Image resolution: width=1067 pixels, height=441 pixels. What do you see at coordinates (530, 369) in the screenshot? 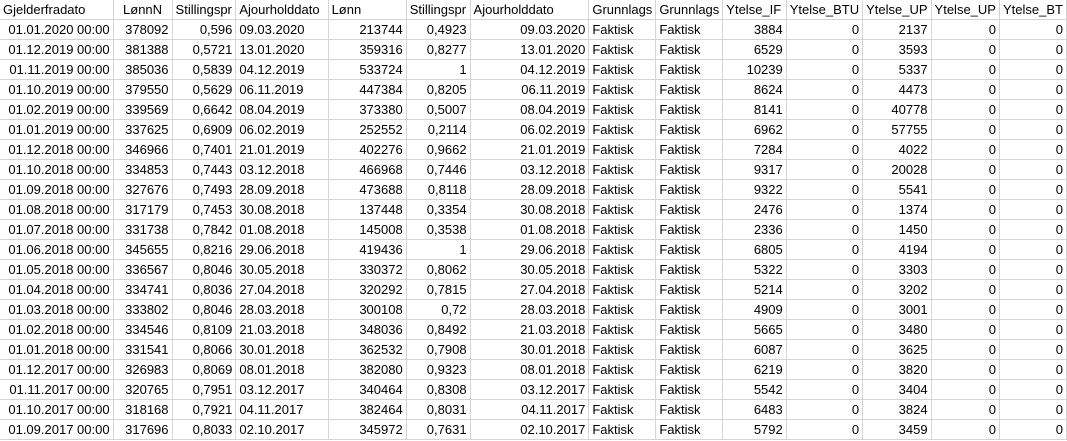
I see `table-cell: 08.01.2018` at bounding box center [530, 369].